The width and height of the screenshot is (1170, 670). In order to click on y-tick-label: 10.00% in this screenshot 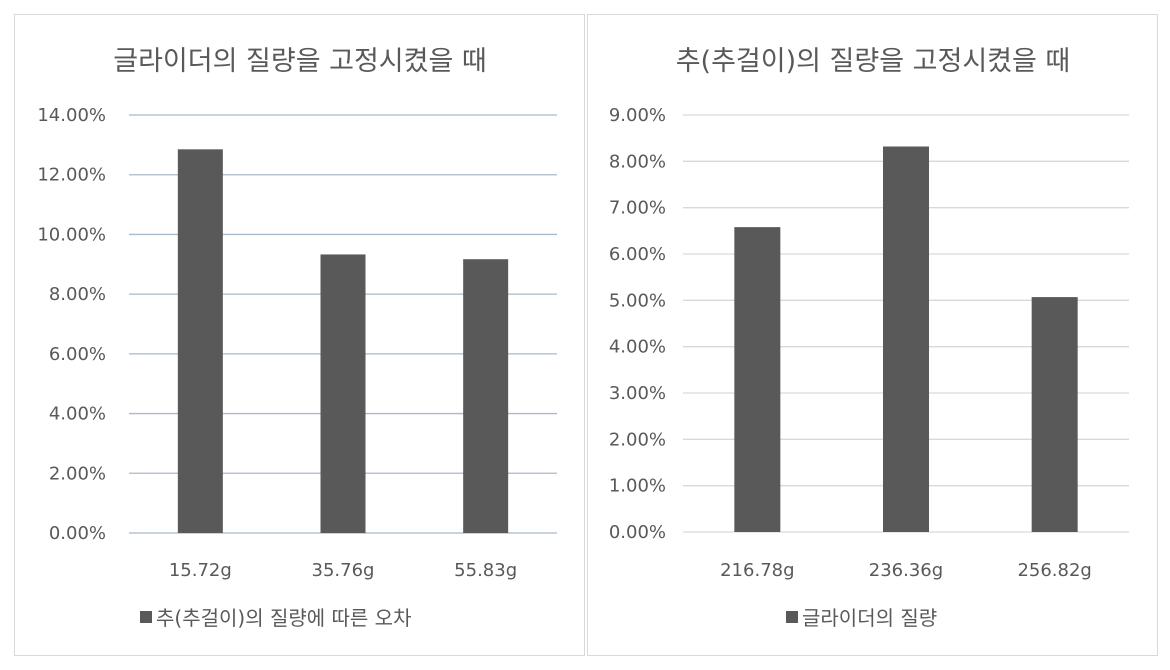, I will do `click(71, 234)`.